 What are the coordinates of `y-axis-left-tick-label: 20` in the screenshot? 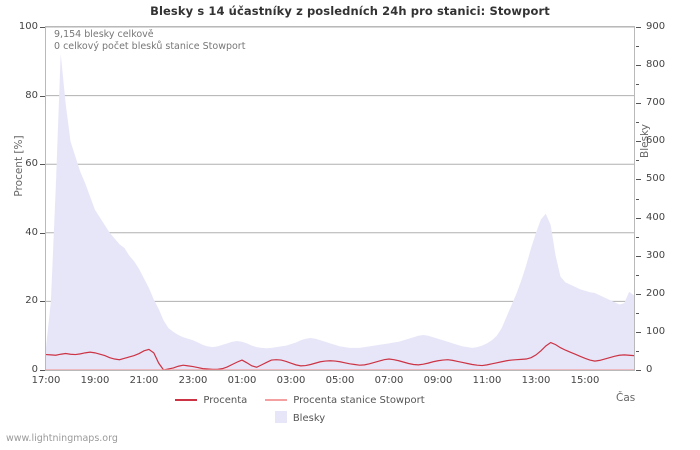 It's located at (31, 301).